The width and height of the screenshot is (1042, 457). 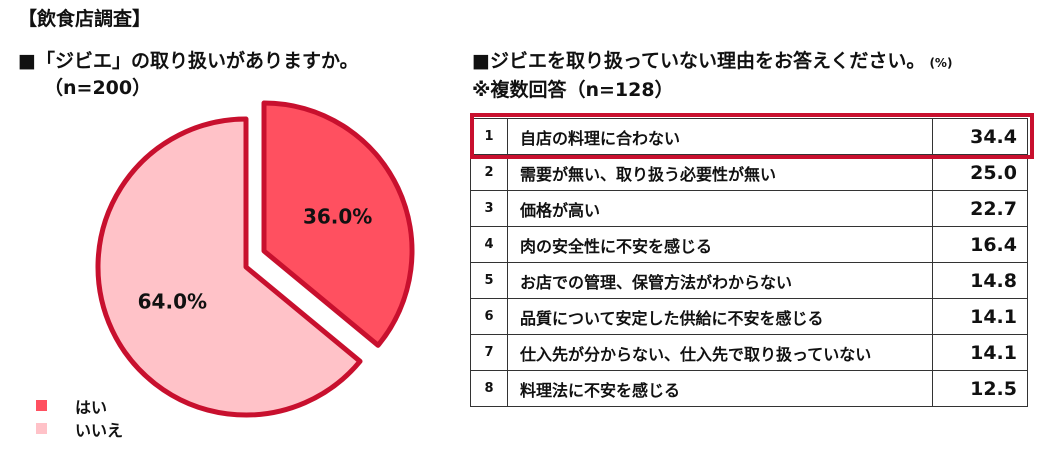 I want to click on reason-label: 肉の安全性に不安を感じる, so click(x=720, y=244).